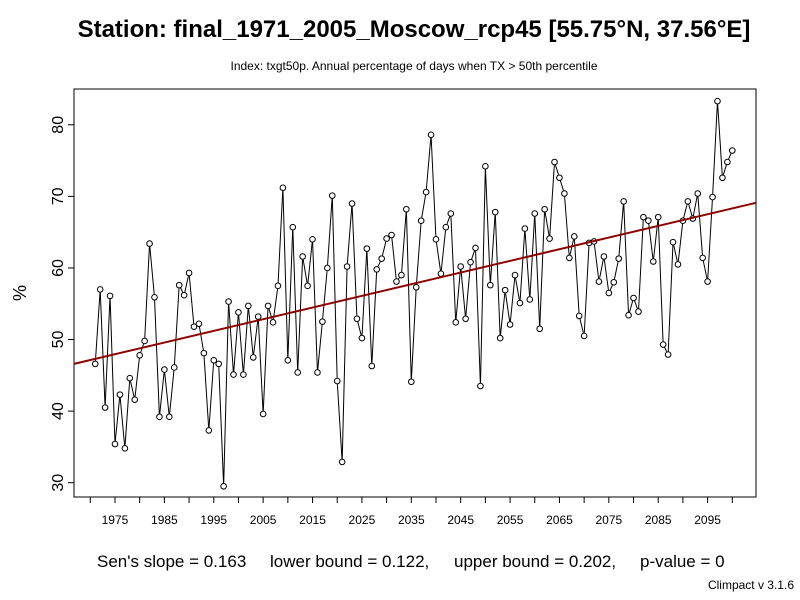  Describe the element at coordinates (327, 268) in the screenshot. I see `data-point-2018` at that location.